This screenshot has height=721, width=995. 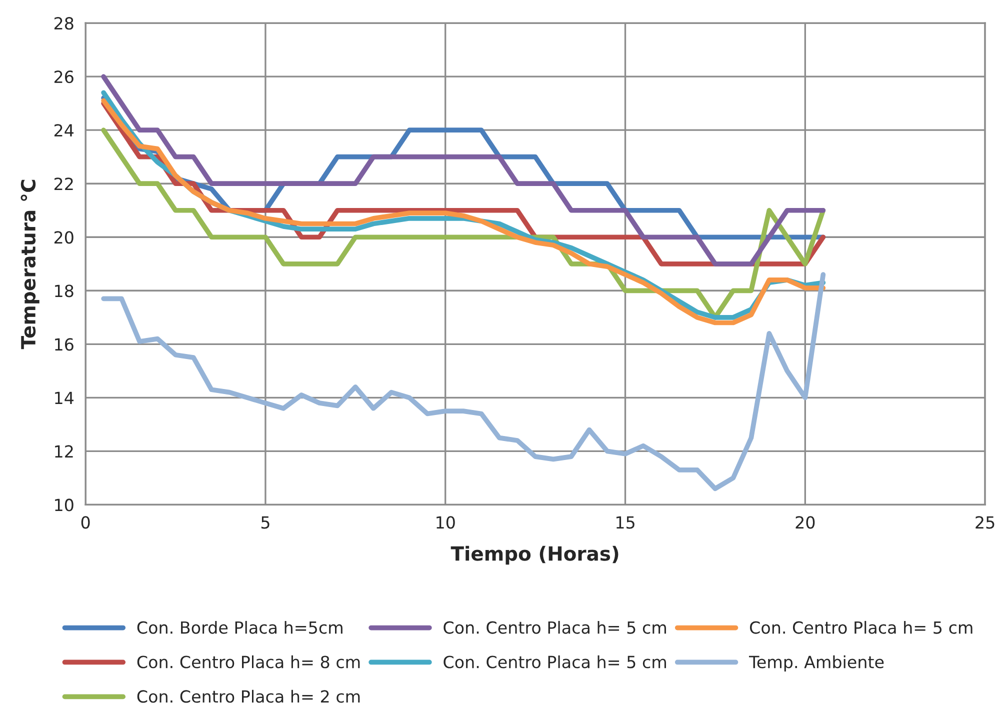 What do you see at coordinates (816, 663) in the screenshot?
I see `legend-label: Temp. Ambiente` at bounding box center [816, 663].